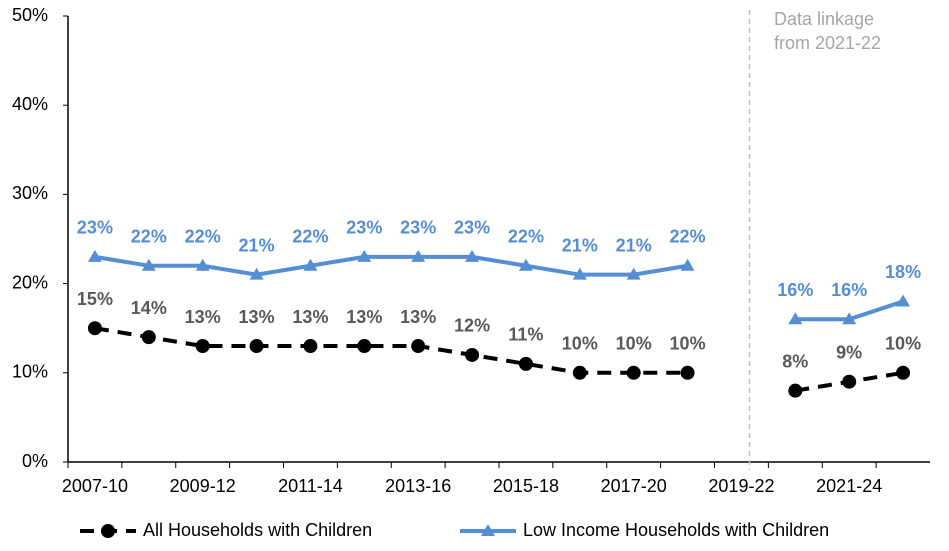  What do you see at coordinates (824, 19) in the screenshot?
I see `annotation: Data linkage` at bounding box center [824, 19].